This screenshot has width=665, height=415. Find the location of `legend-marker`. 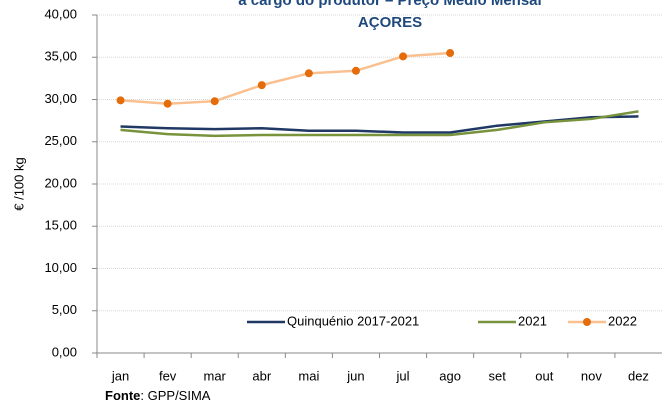

legend-marker is located at coordinates (587, 322).